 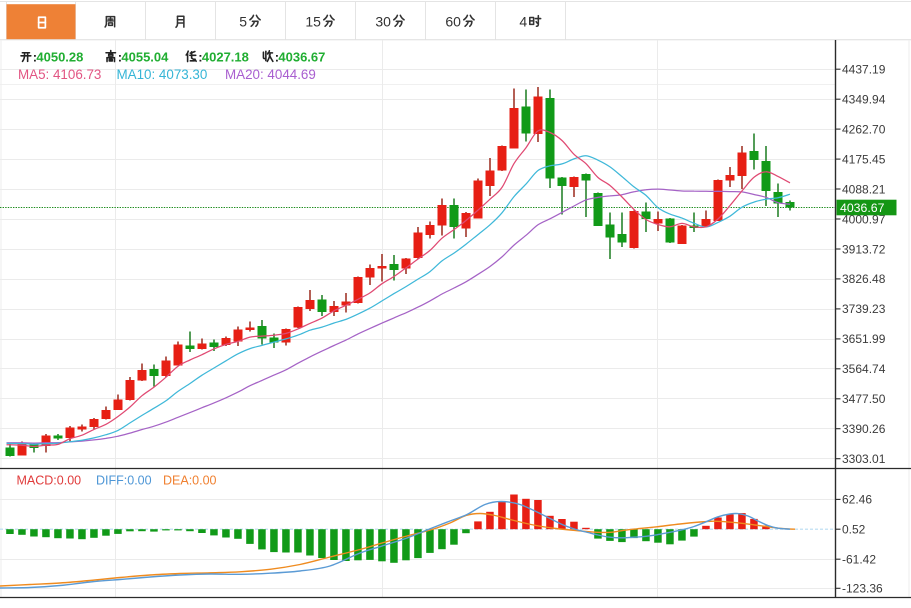 I want to click on svg-text: 3303.01, so click(x=864, y=459).